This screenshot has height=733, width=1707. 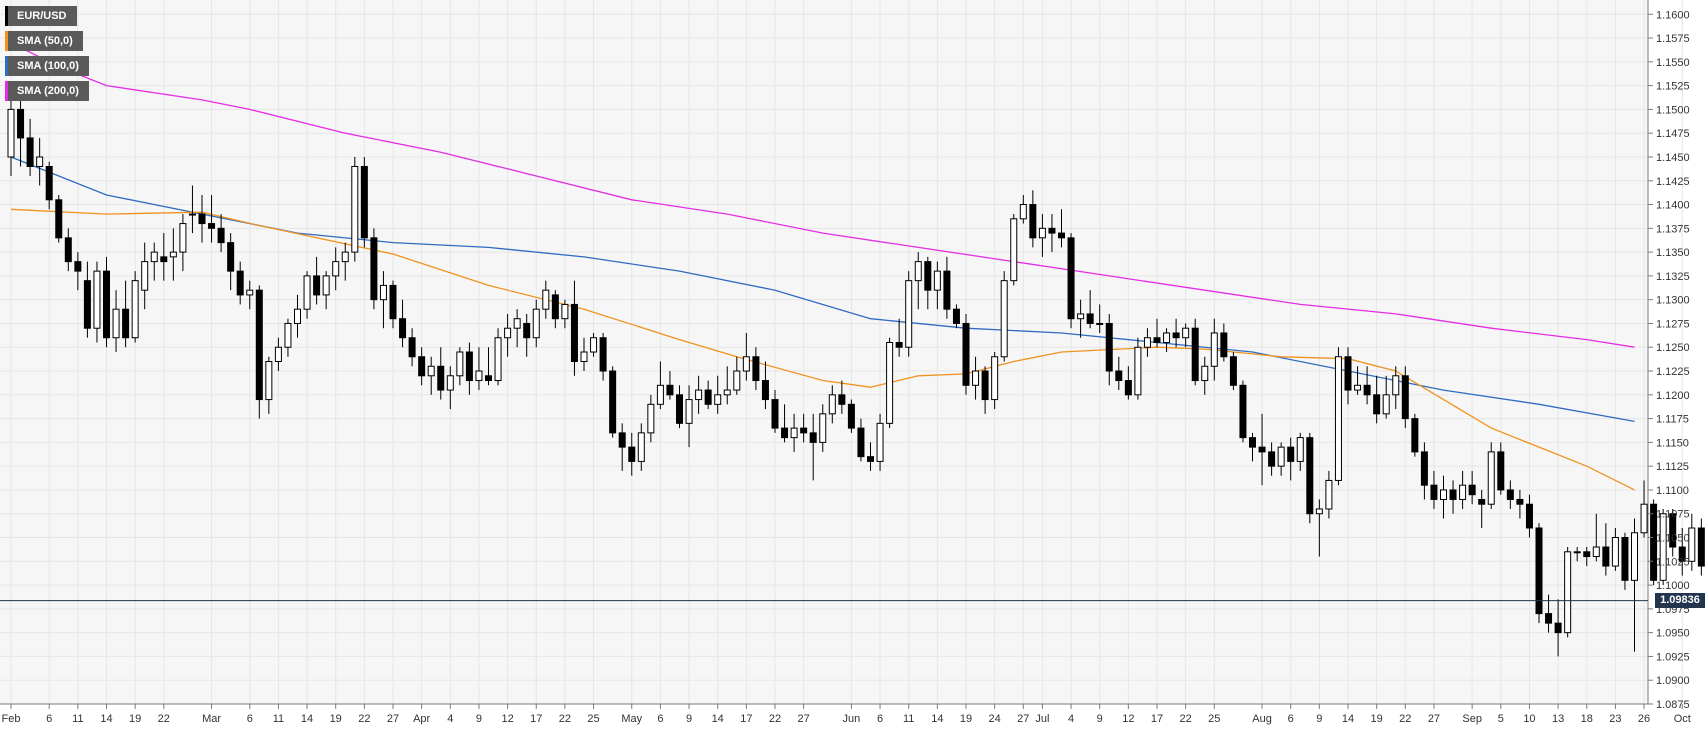 What do you see at coordinates (1673, 87) in the screenshot?
I see `y-tick-label: 1.1525` at bounding box center [1673, 87].